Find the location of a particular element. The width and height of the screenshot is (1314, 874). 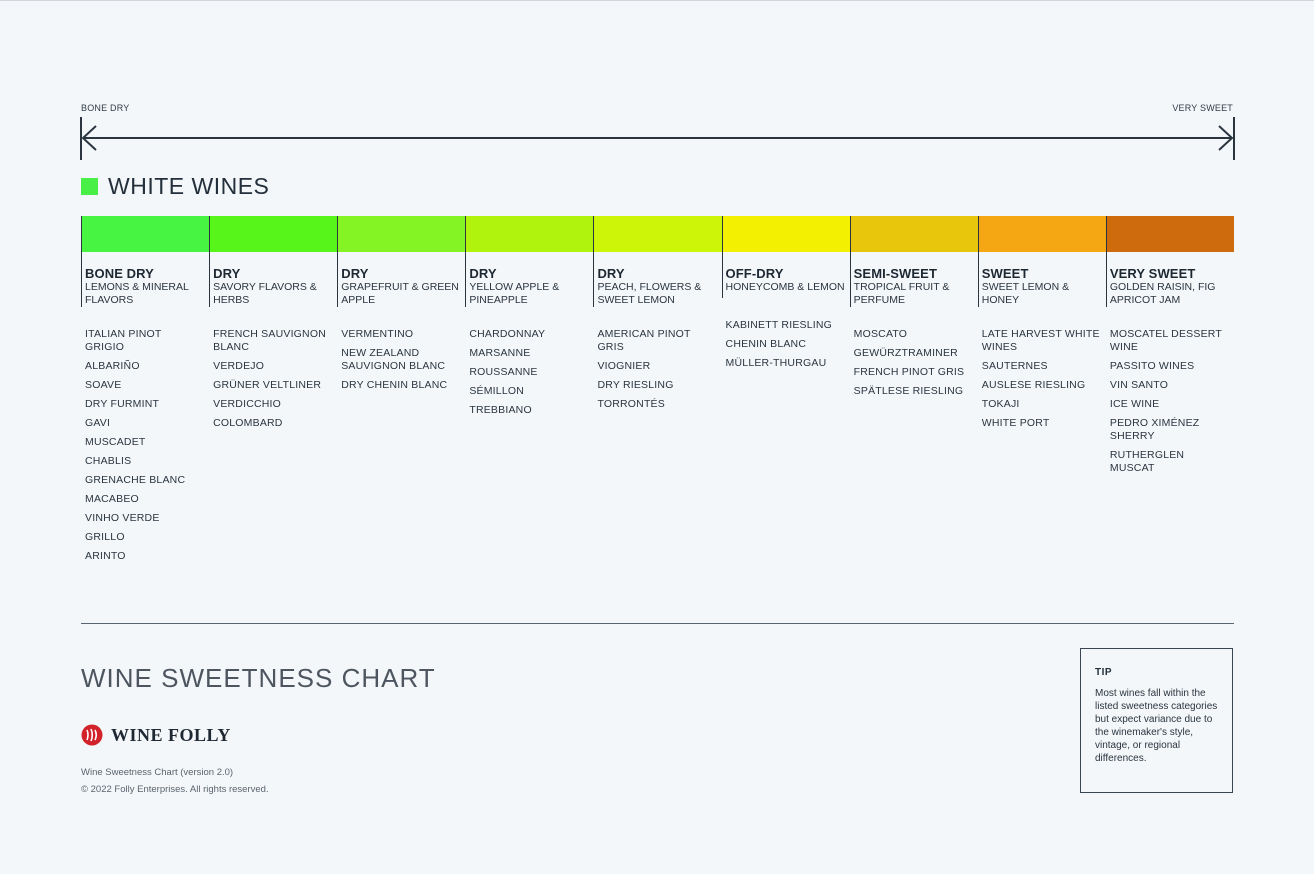

wine-item: FRENCH PINOT GRIS is located at coordinates (909, 372).